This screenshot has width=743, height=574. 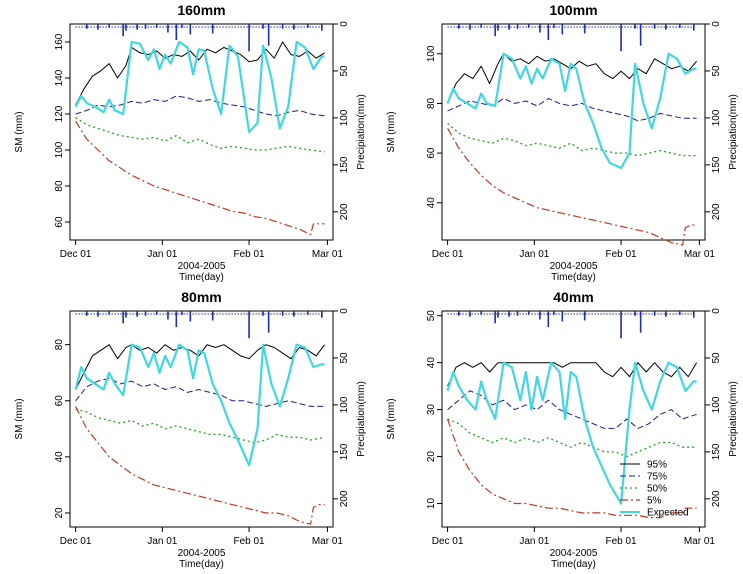 I want to click on legend-label: Expected, so click(x=668, y=513).